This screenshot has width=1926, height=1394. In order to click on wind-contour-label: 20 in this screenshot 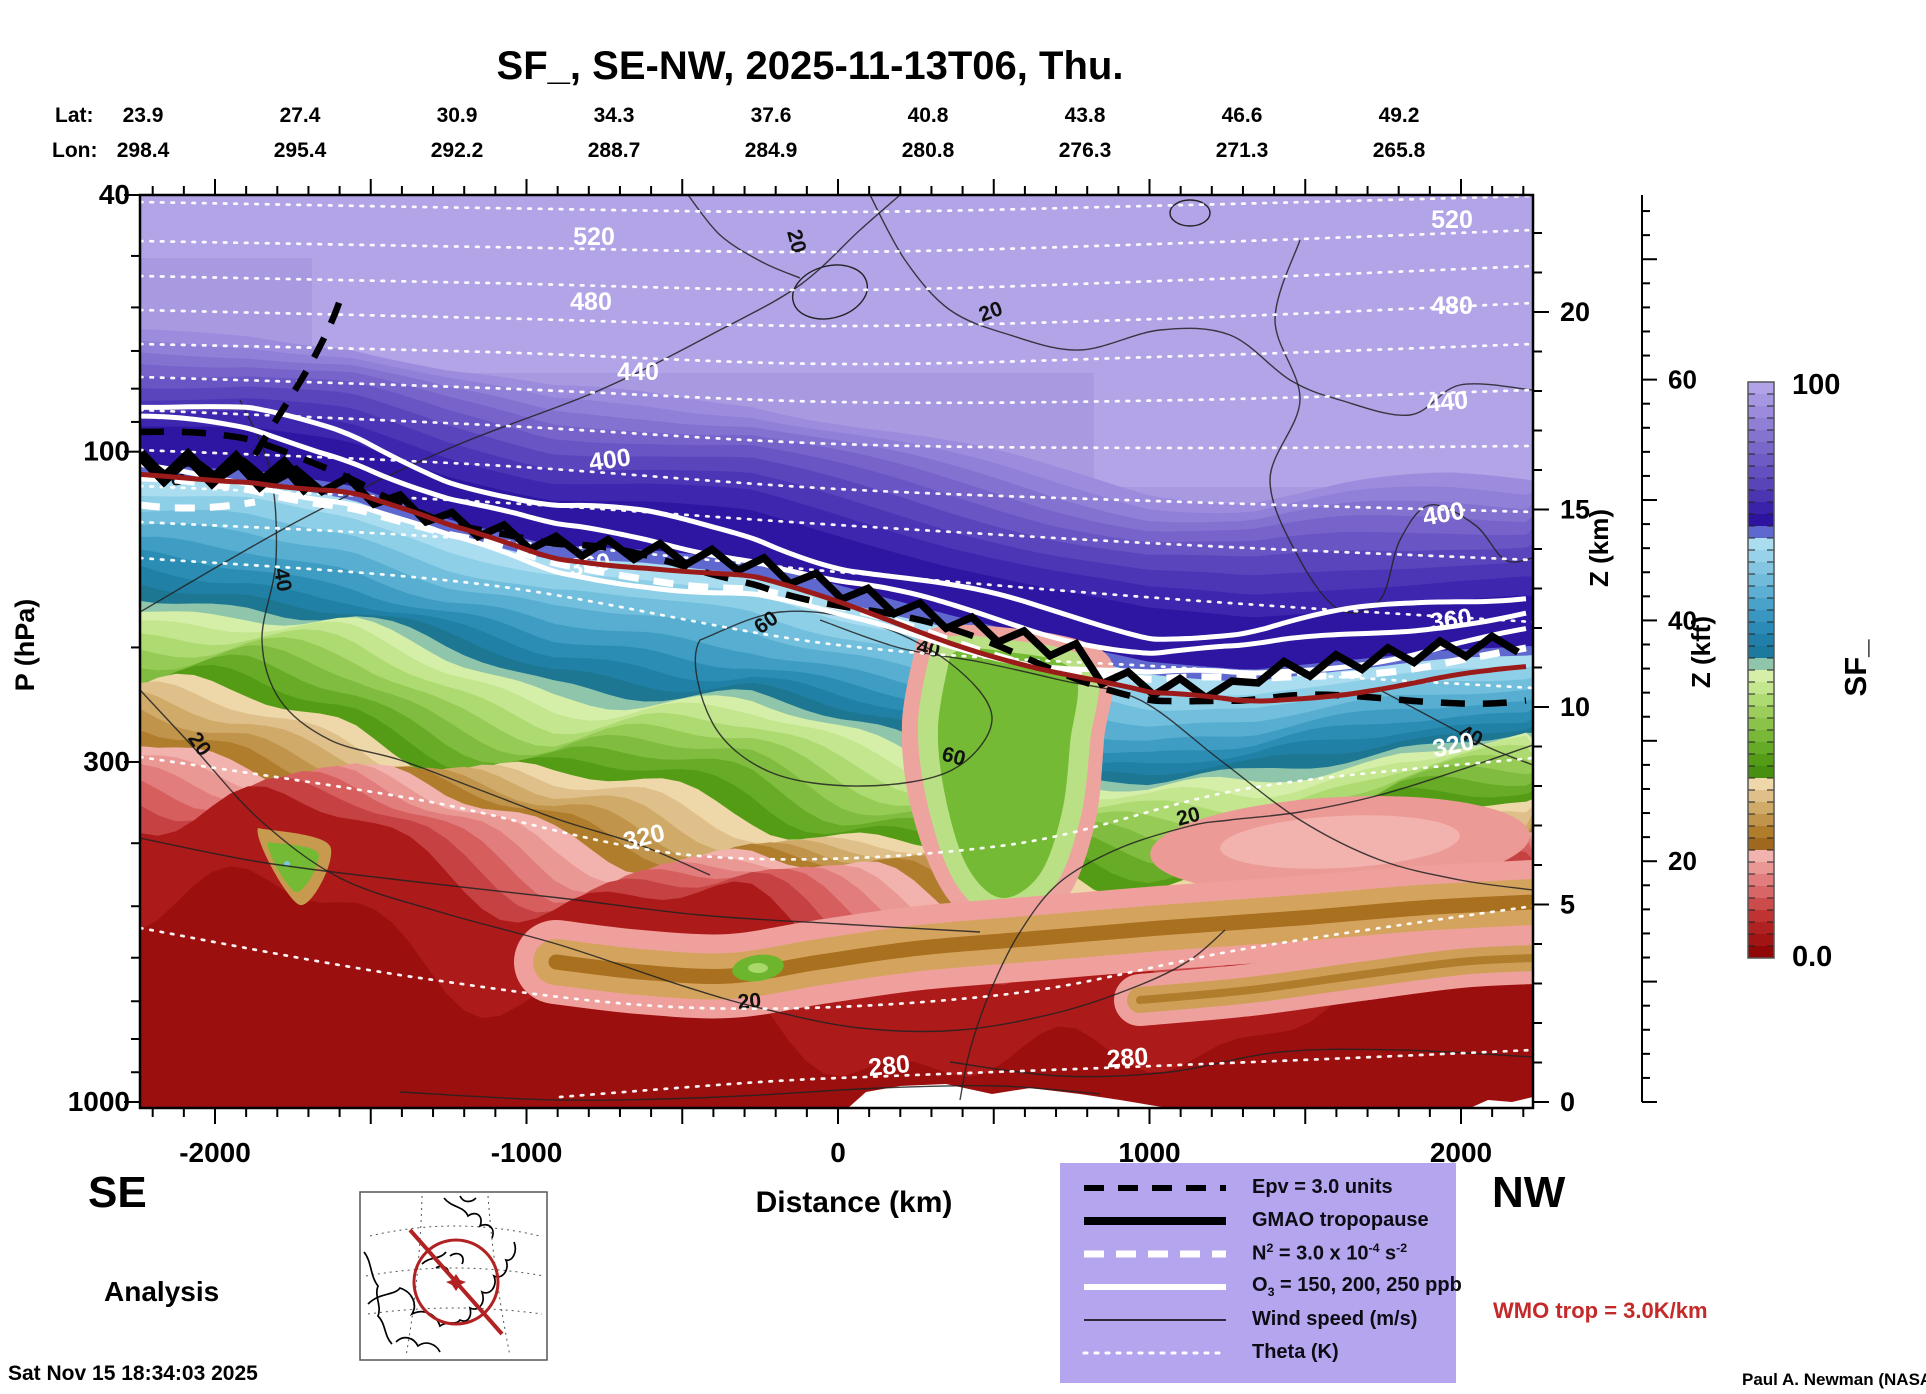, I will do `click(749, 1001)`.